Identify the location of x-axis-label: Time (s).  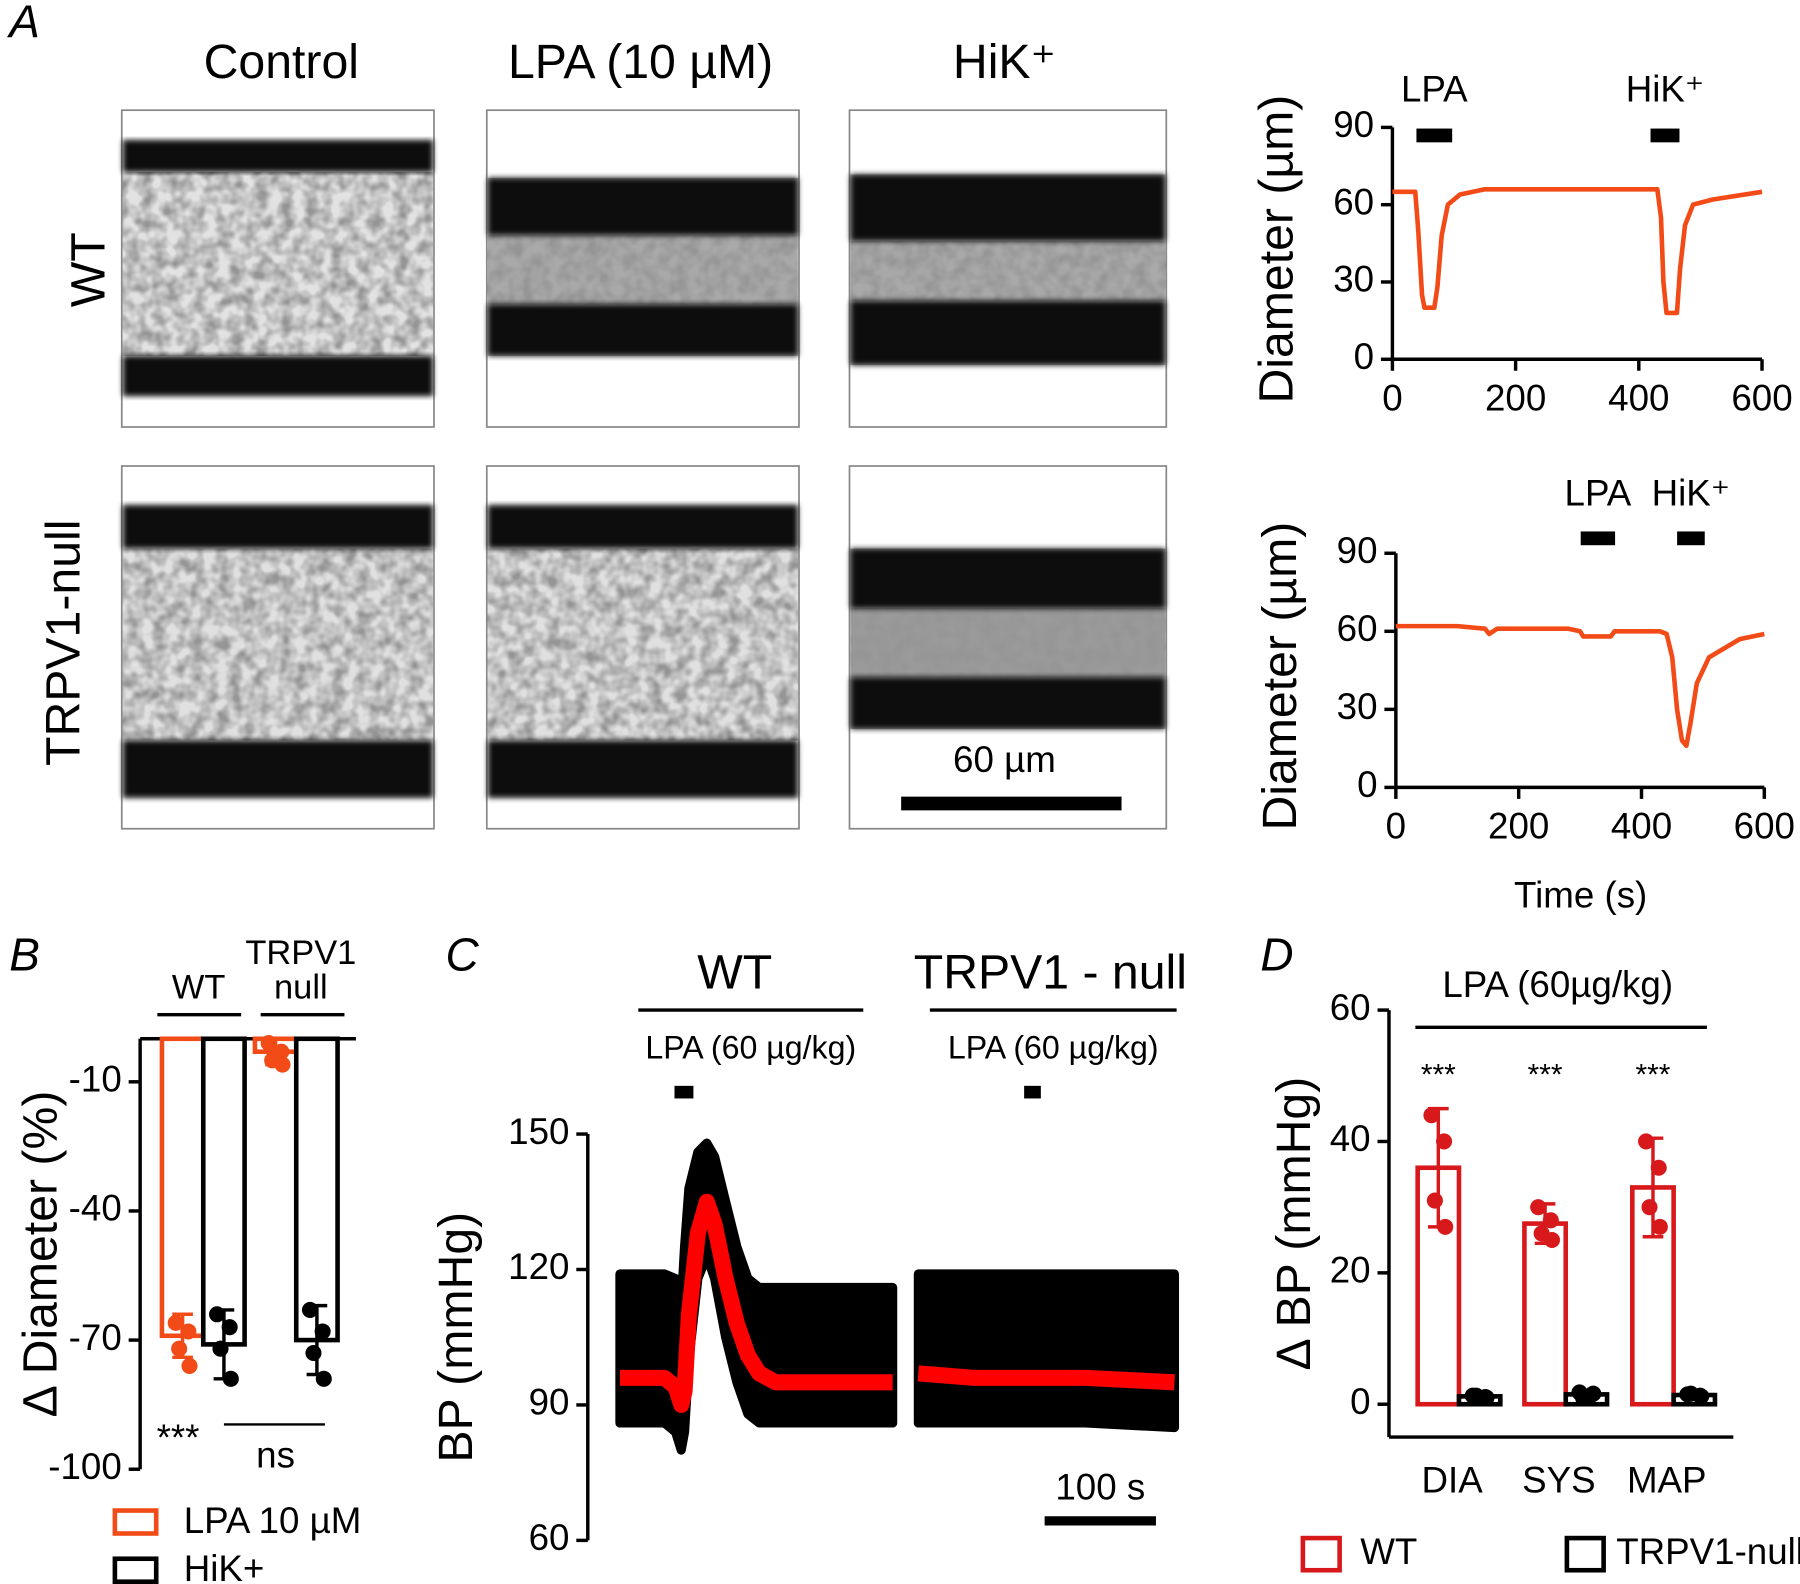
(1580, 894).